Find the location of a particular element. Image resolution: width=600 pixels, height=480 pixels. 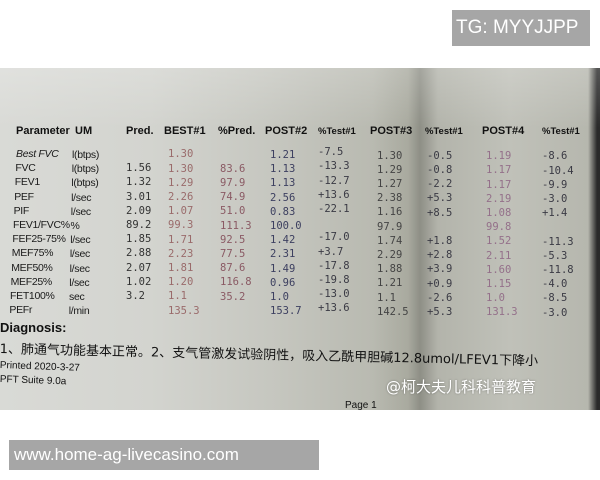

value-post4: 99.8 is located at coordinates (499, 227).